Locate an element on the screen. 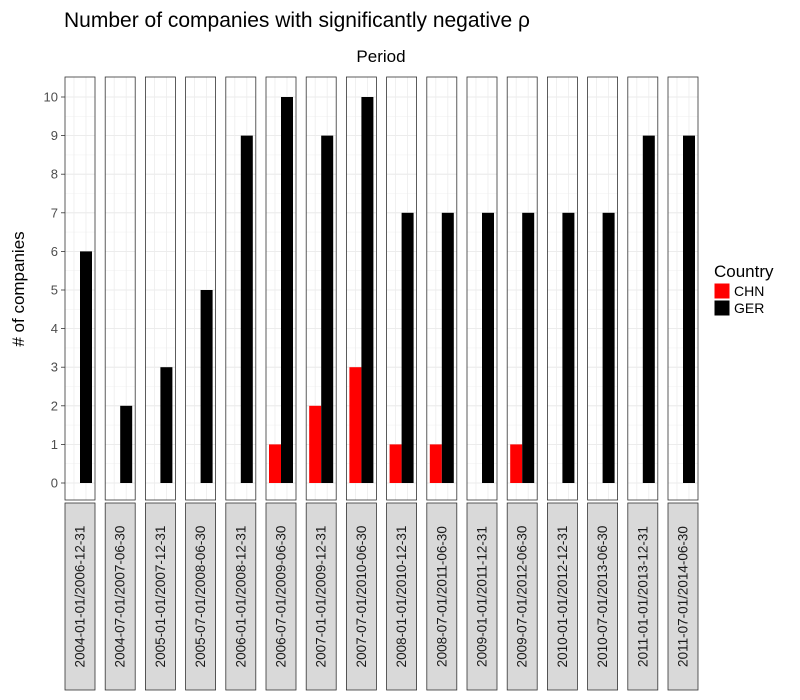 This screenshot has height=700, width=800. facet-label: 2005-01-01/2007-12-31 is located at coordinates (160, 597).